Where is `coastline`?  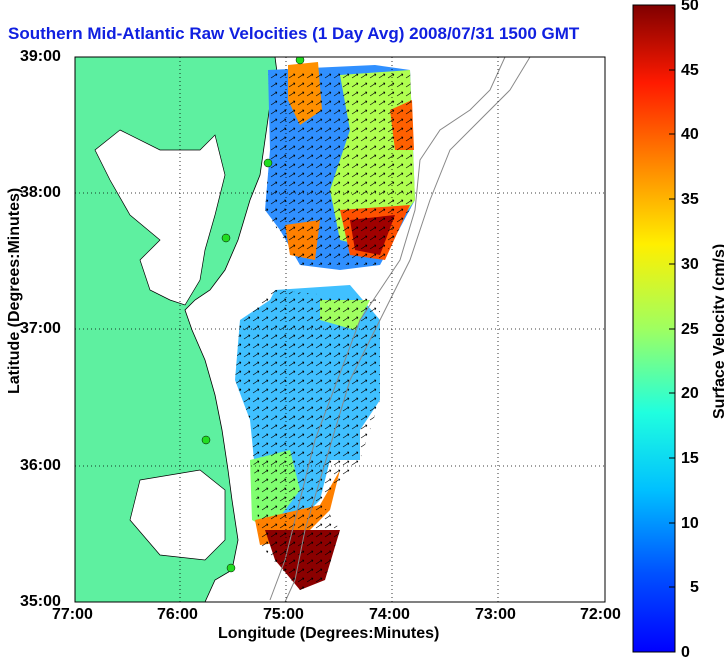
coastline is located at coordinates (231, 329).